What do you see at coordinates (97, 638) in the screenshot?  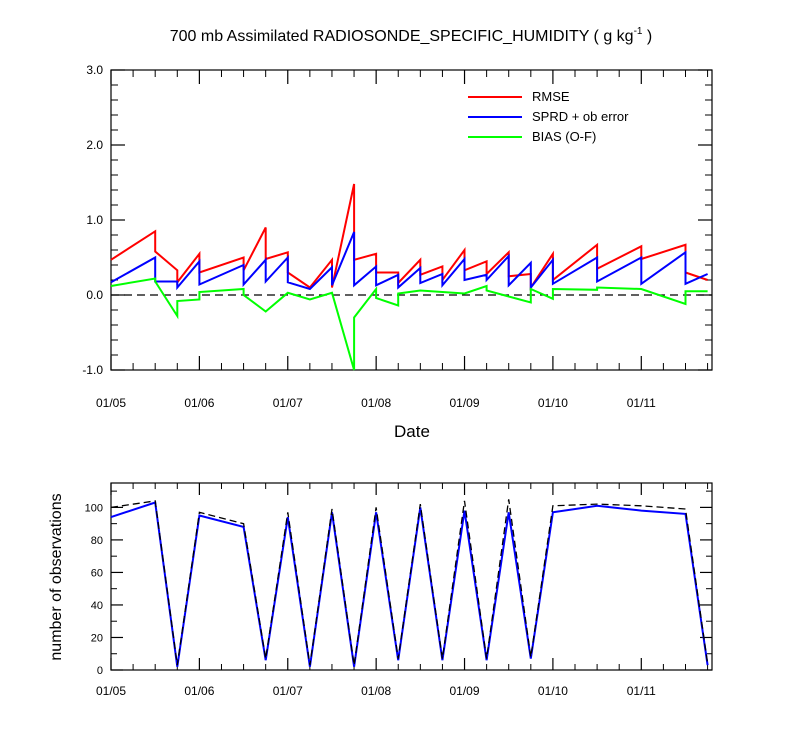 I see `y-tick-label: 20` at bounding box center [97, 638].